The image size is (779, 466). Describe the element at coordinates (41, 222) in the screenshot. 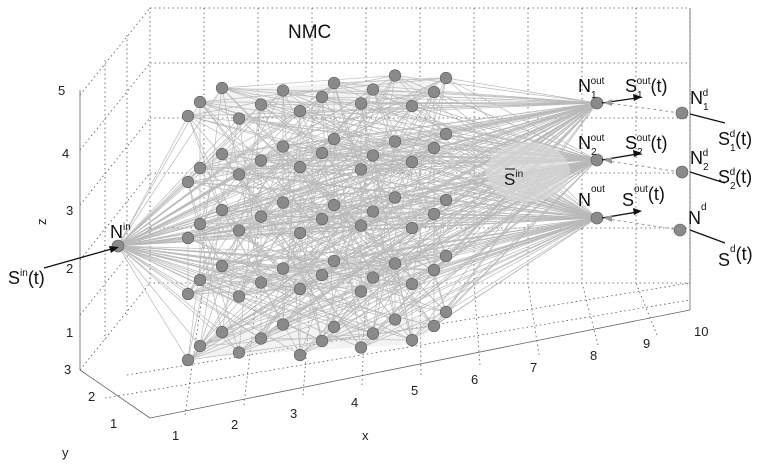

I see `z-axis-label: z` at that location.